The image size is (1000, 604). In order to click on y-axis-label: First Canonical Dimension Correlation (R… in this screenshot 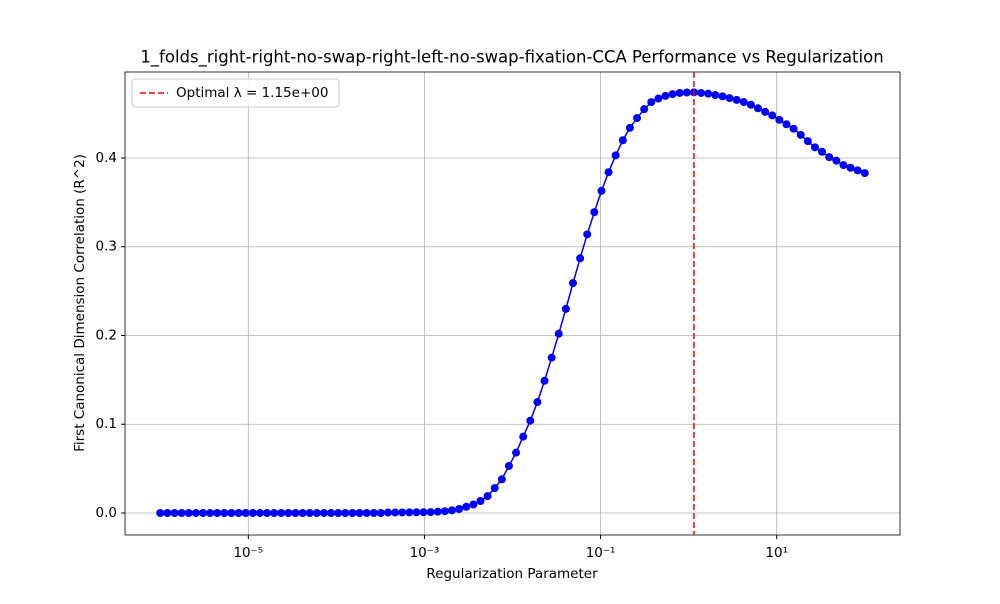, I will do `click(80, 303)`.